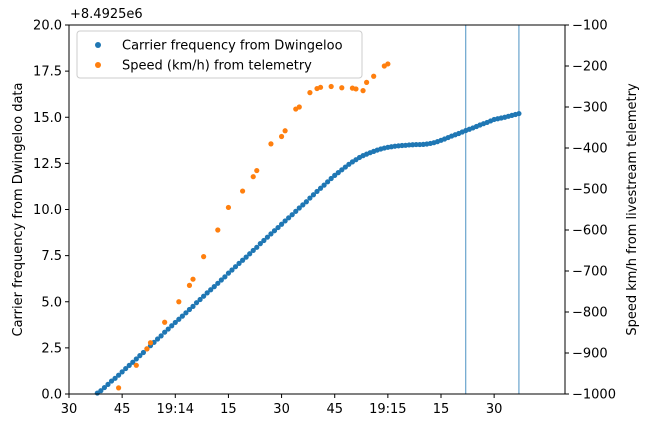 This screenshot has width=652, height=428. Describe the element at coordinates (122, 409) in the screenshot. I see `x-tick-label: 45` at that location.